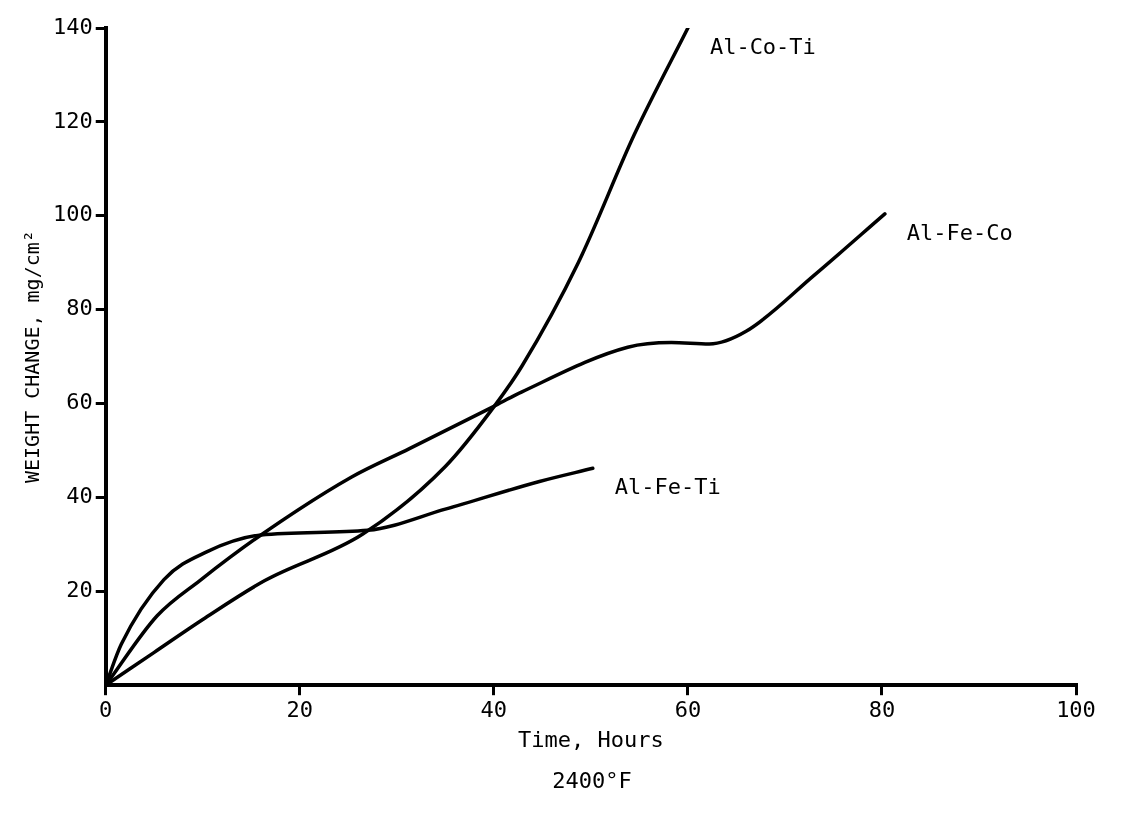 This screenshot has width=1124, height=820. I want to click on y-axis-title: WEIGHT CHANGE, mg/cm², so click(32, 357).